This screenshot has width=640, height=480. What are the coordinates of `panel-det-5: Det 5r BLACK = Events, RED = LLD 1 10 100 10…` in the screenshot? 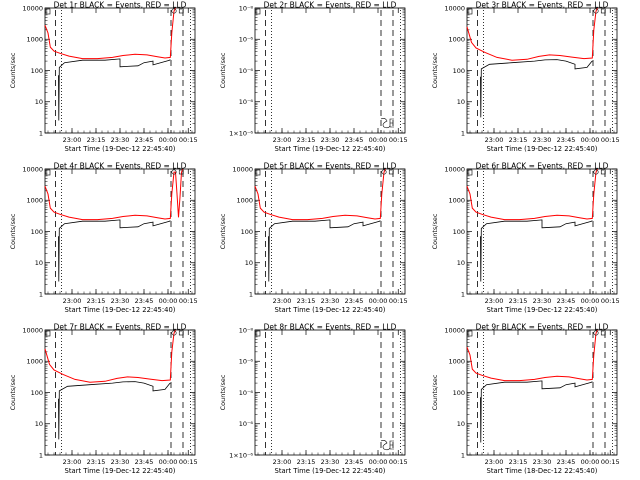 It's located at (313, 238).